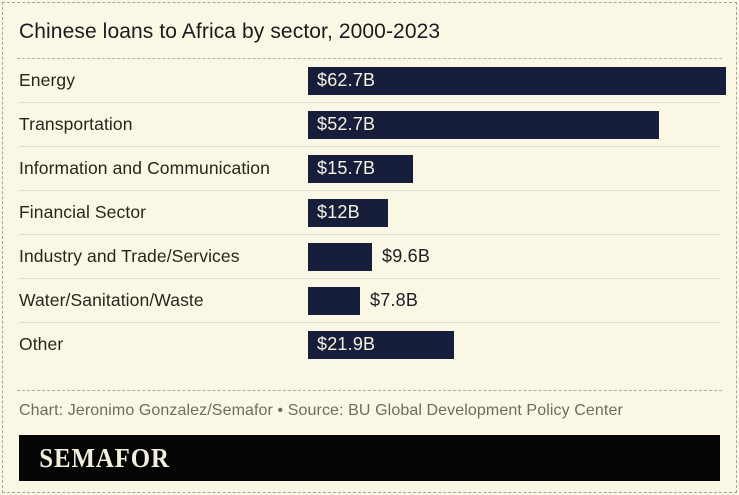  I want to click on bar-track: $15.7B, so click(514, 168).